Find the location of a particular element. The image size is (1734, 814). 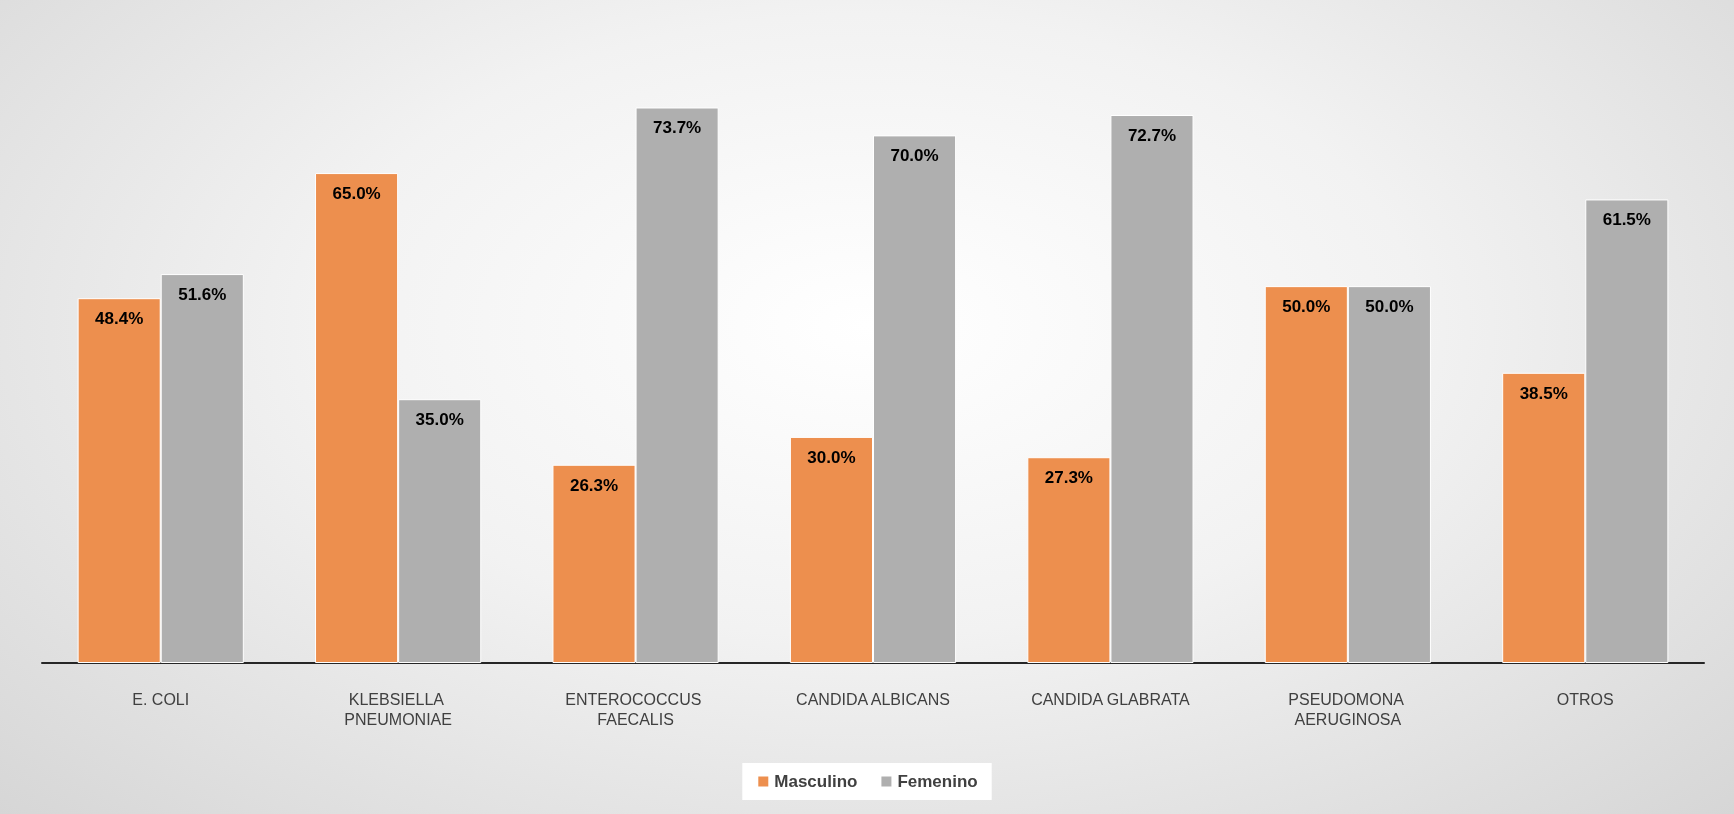

data-label: 35.0% is located at coordinates (439, 420).